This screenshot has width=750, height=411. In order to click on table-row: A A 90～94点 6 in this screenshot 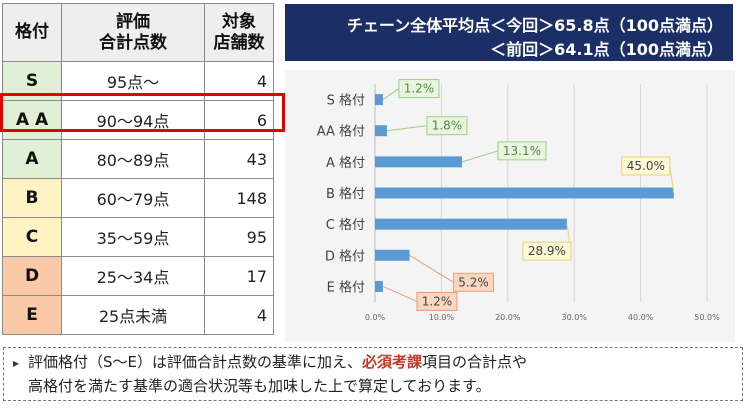, I will do `click(138, 120)`.